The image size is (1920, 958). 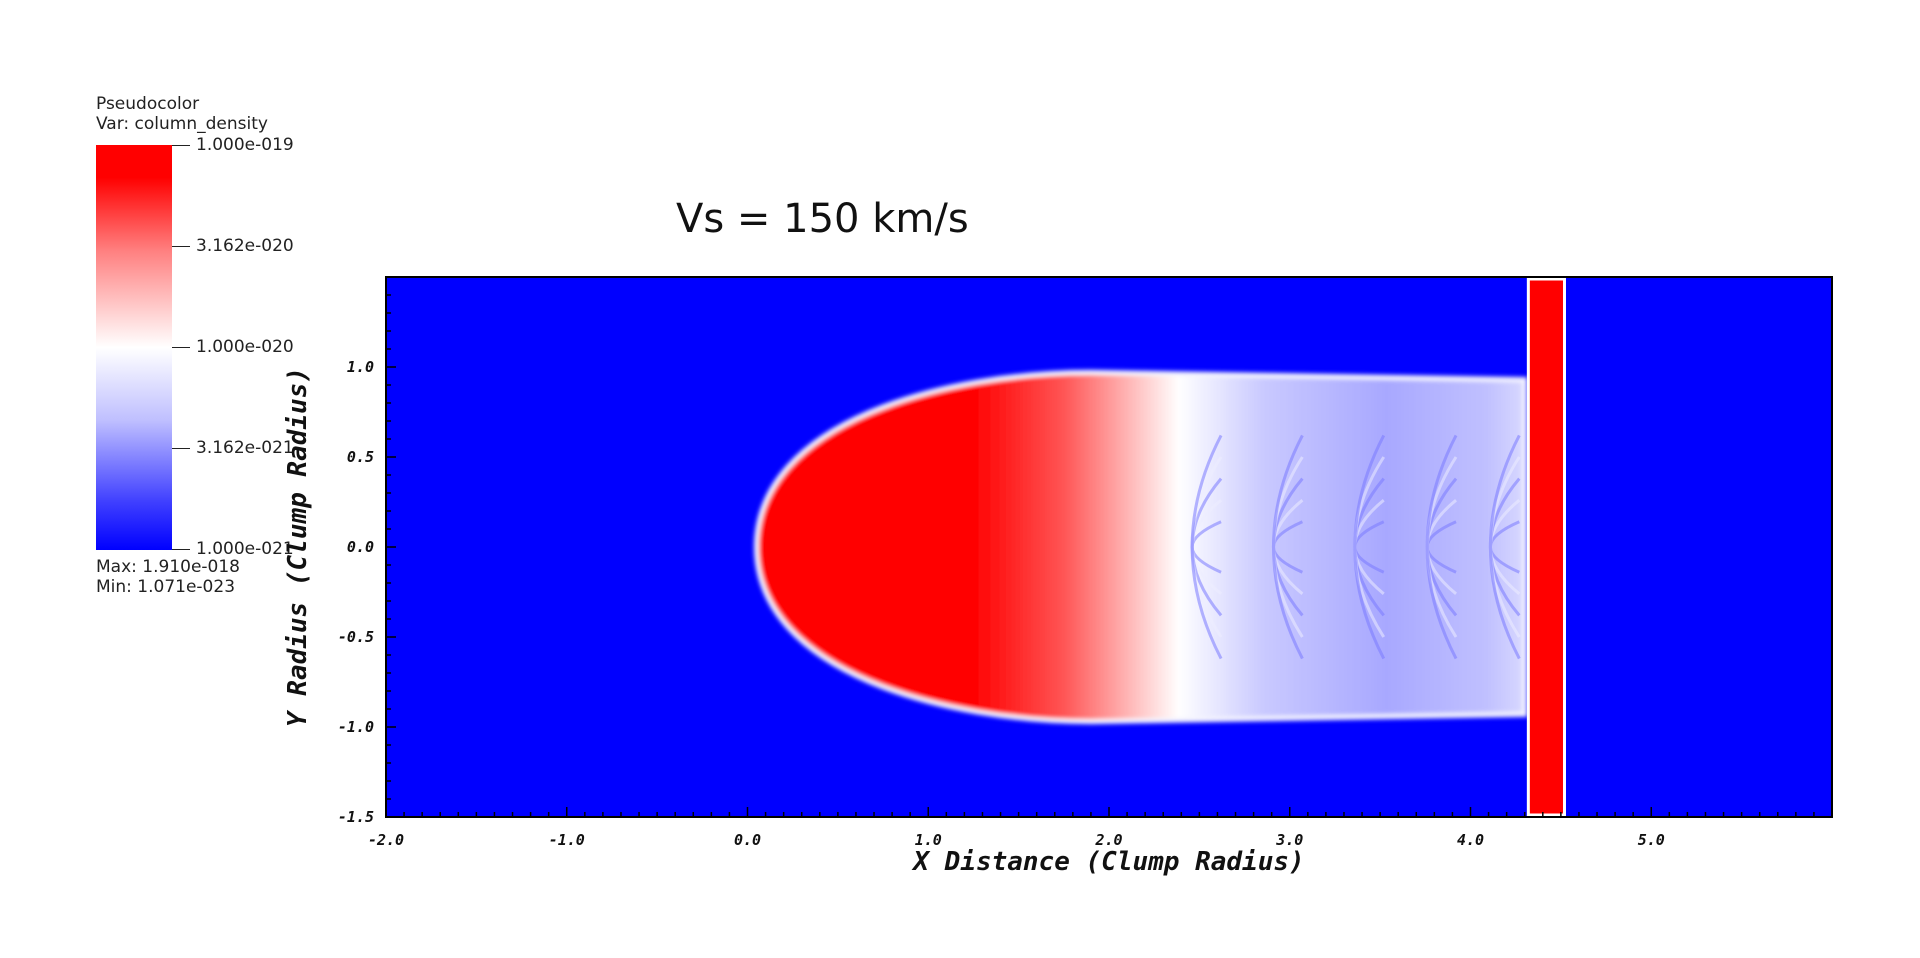 I want to click on colorbar-tick-label: 3.162e-020, so click(x=245, y=246).